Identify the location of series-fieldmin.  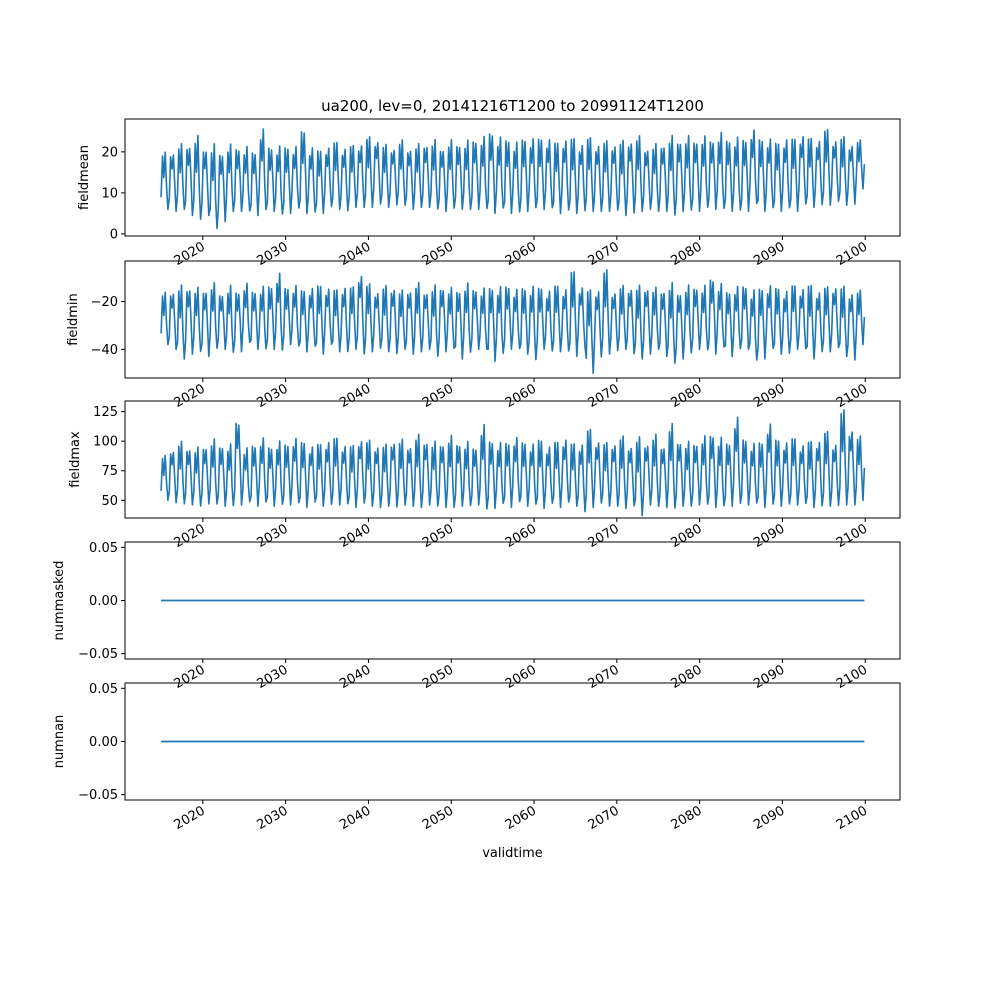
(513, 321).